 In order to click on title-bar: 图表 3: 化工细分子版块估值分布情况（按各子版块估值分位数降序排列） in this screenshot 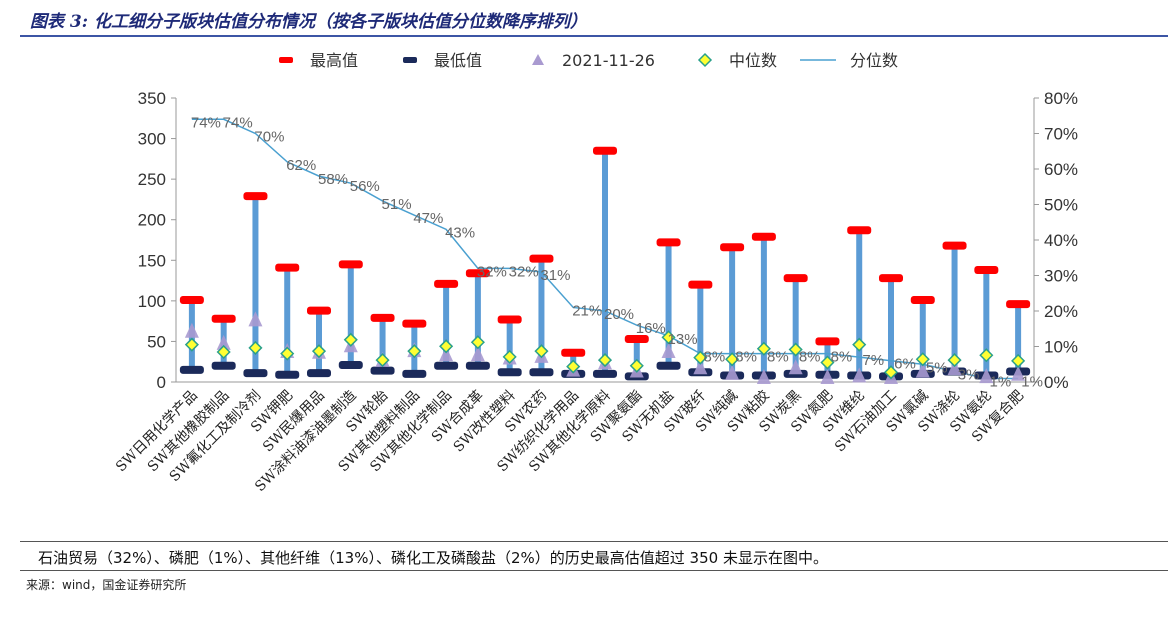, I will do `click(587, 18)`.